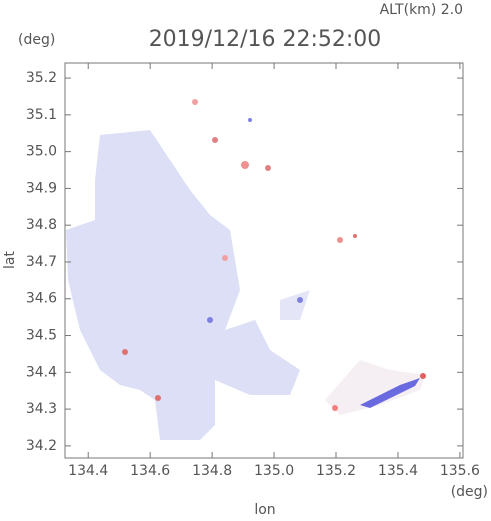 This screenshot has height=521, width=491. What do you see at coordinates (398, 471) in the screenshot?
I see `x-tick-label: 135.4` at bounding box center [398, 471].